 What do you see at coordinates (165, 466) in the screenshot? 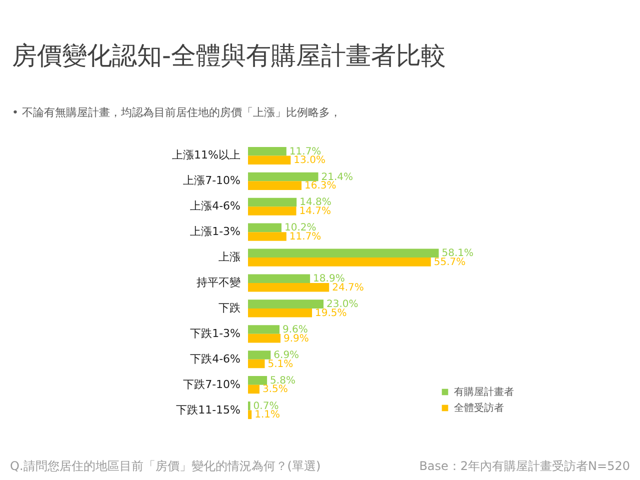
I see `text: Q.請問您居住的地區目前「房價」變化的情況為何？(單選)` at bounding box center [165, 466].